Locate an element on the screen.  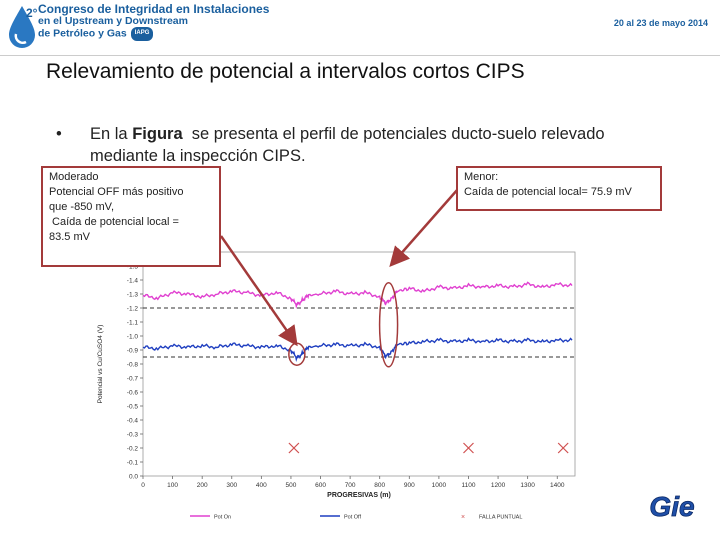
legend-label: FALLA PUNTUAL is located at coordinates (500, 518).